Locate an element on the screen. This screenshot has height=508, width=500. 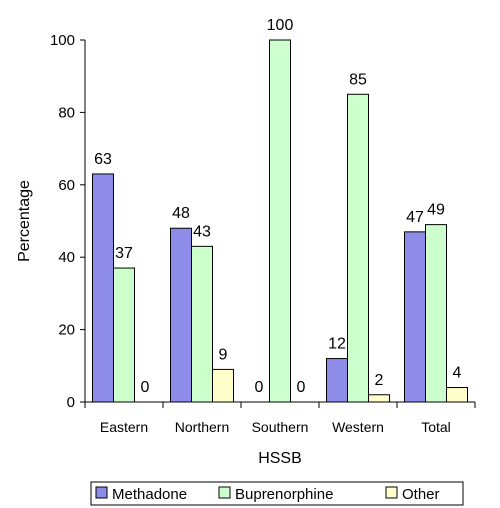
bar-other-northern is located at coordinates (223, 385).